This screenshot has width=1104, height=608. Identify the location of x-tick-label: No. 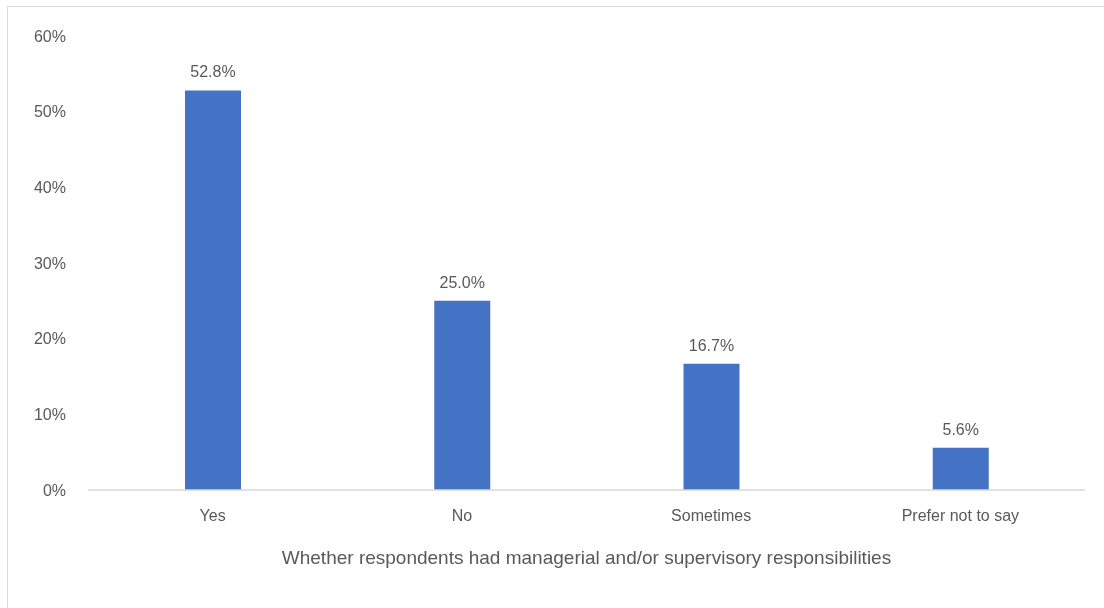
(462, 516).